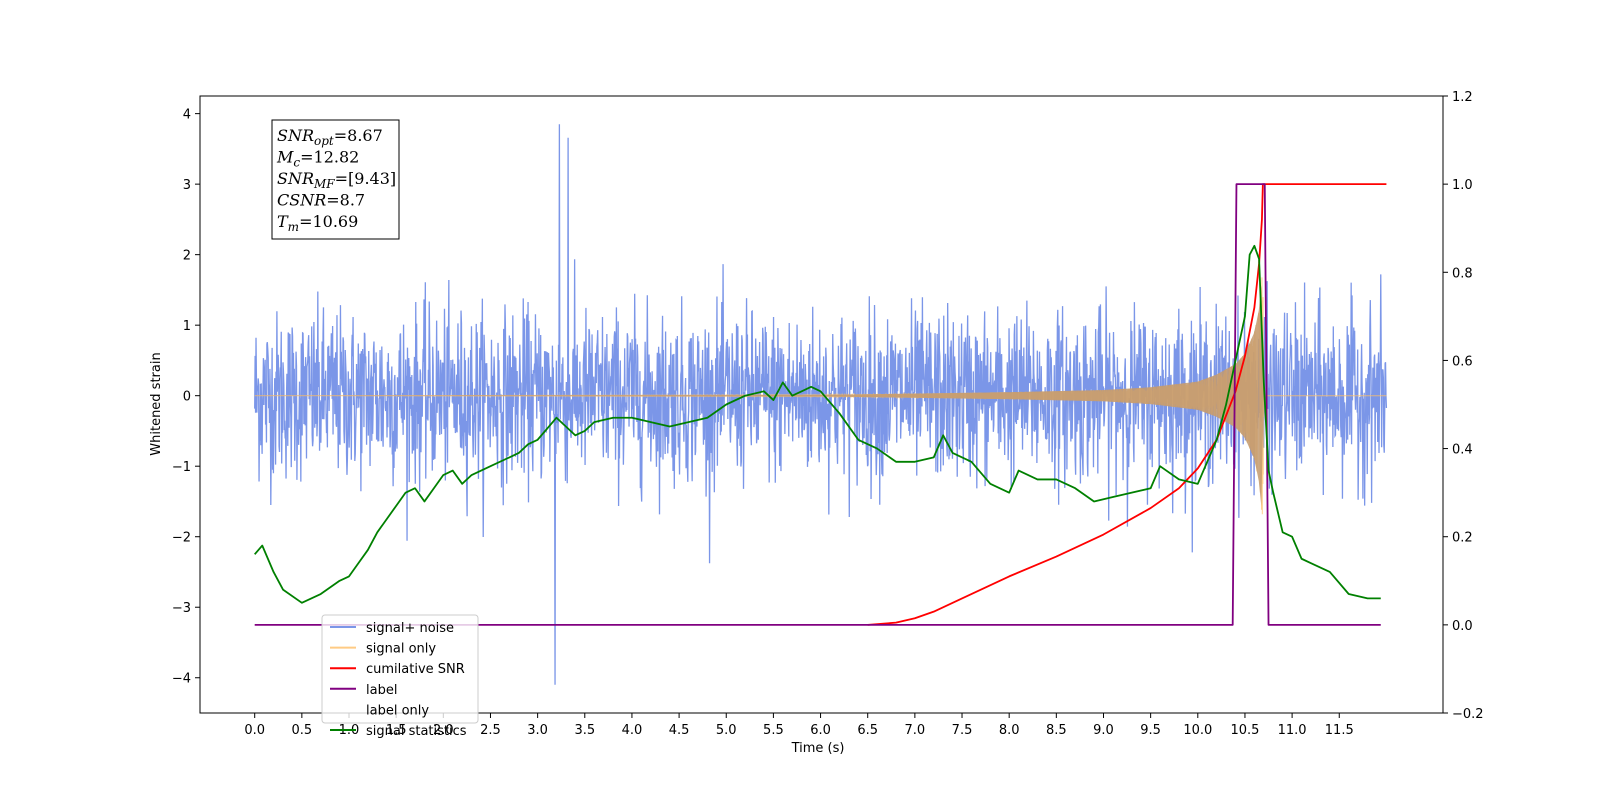 The image size is (1600, 800). I want to click on y-tick-label: −2, so click(181, 538).